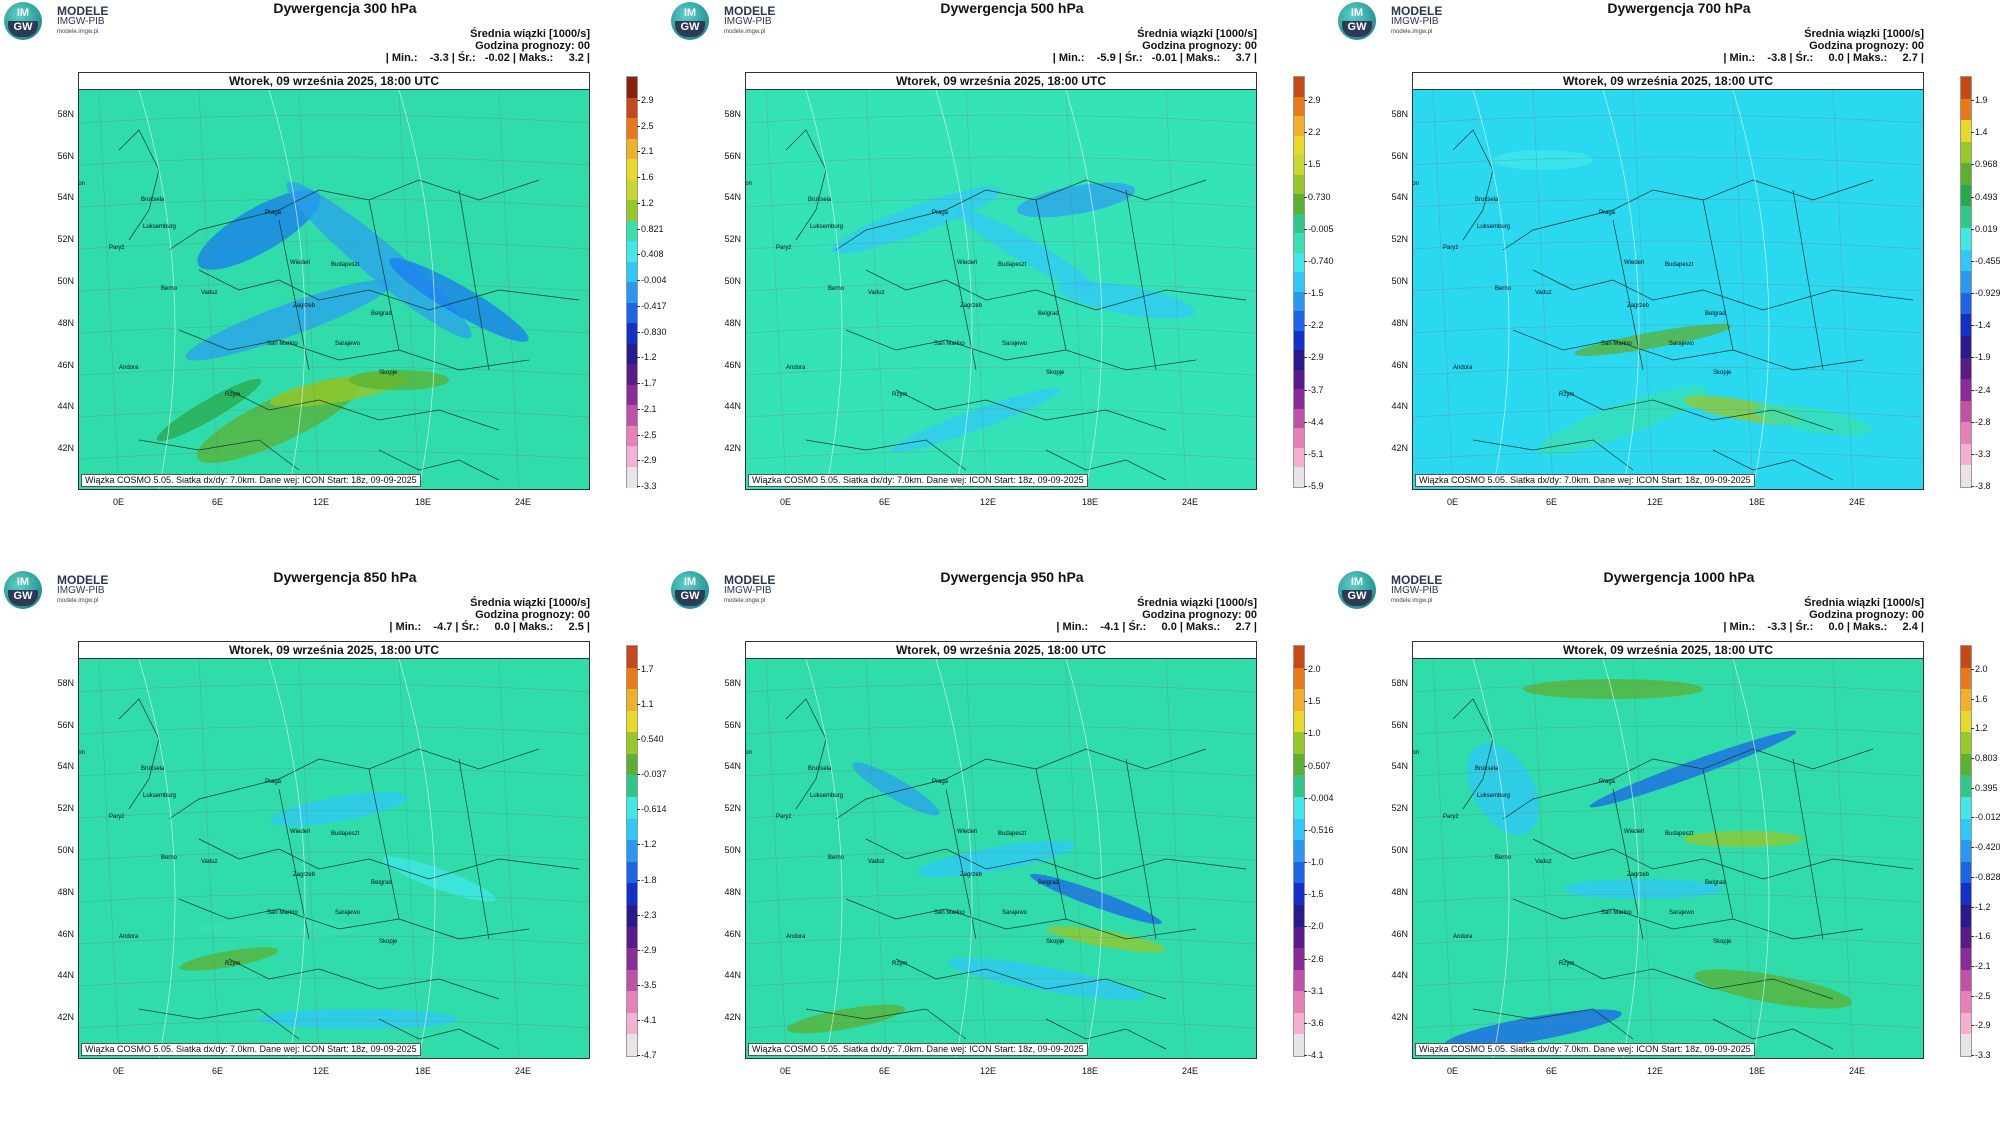 The image size is (2000, 1137). I want to click on city-label: Sarajewo, so click(348, 913).